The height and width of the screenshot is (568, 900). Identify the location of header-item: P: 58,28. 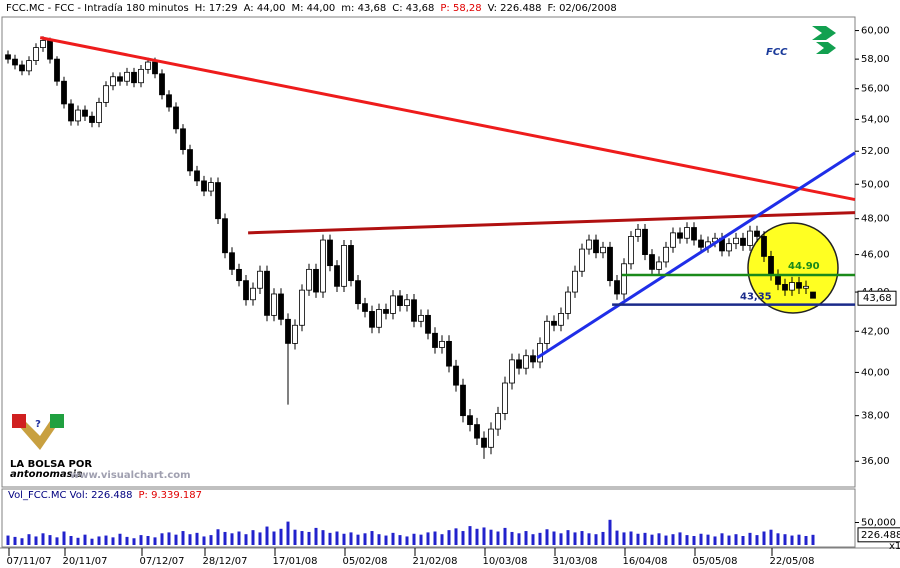
(460, 8).